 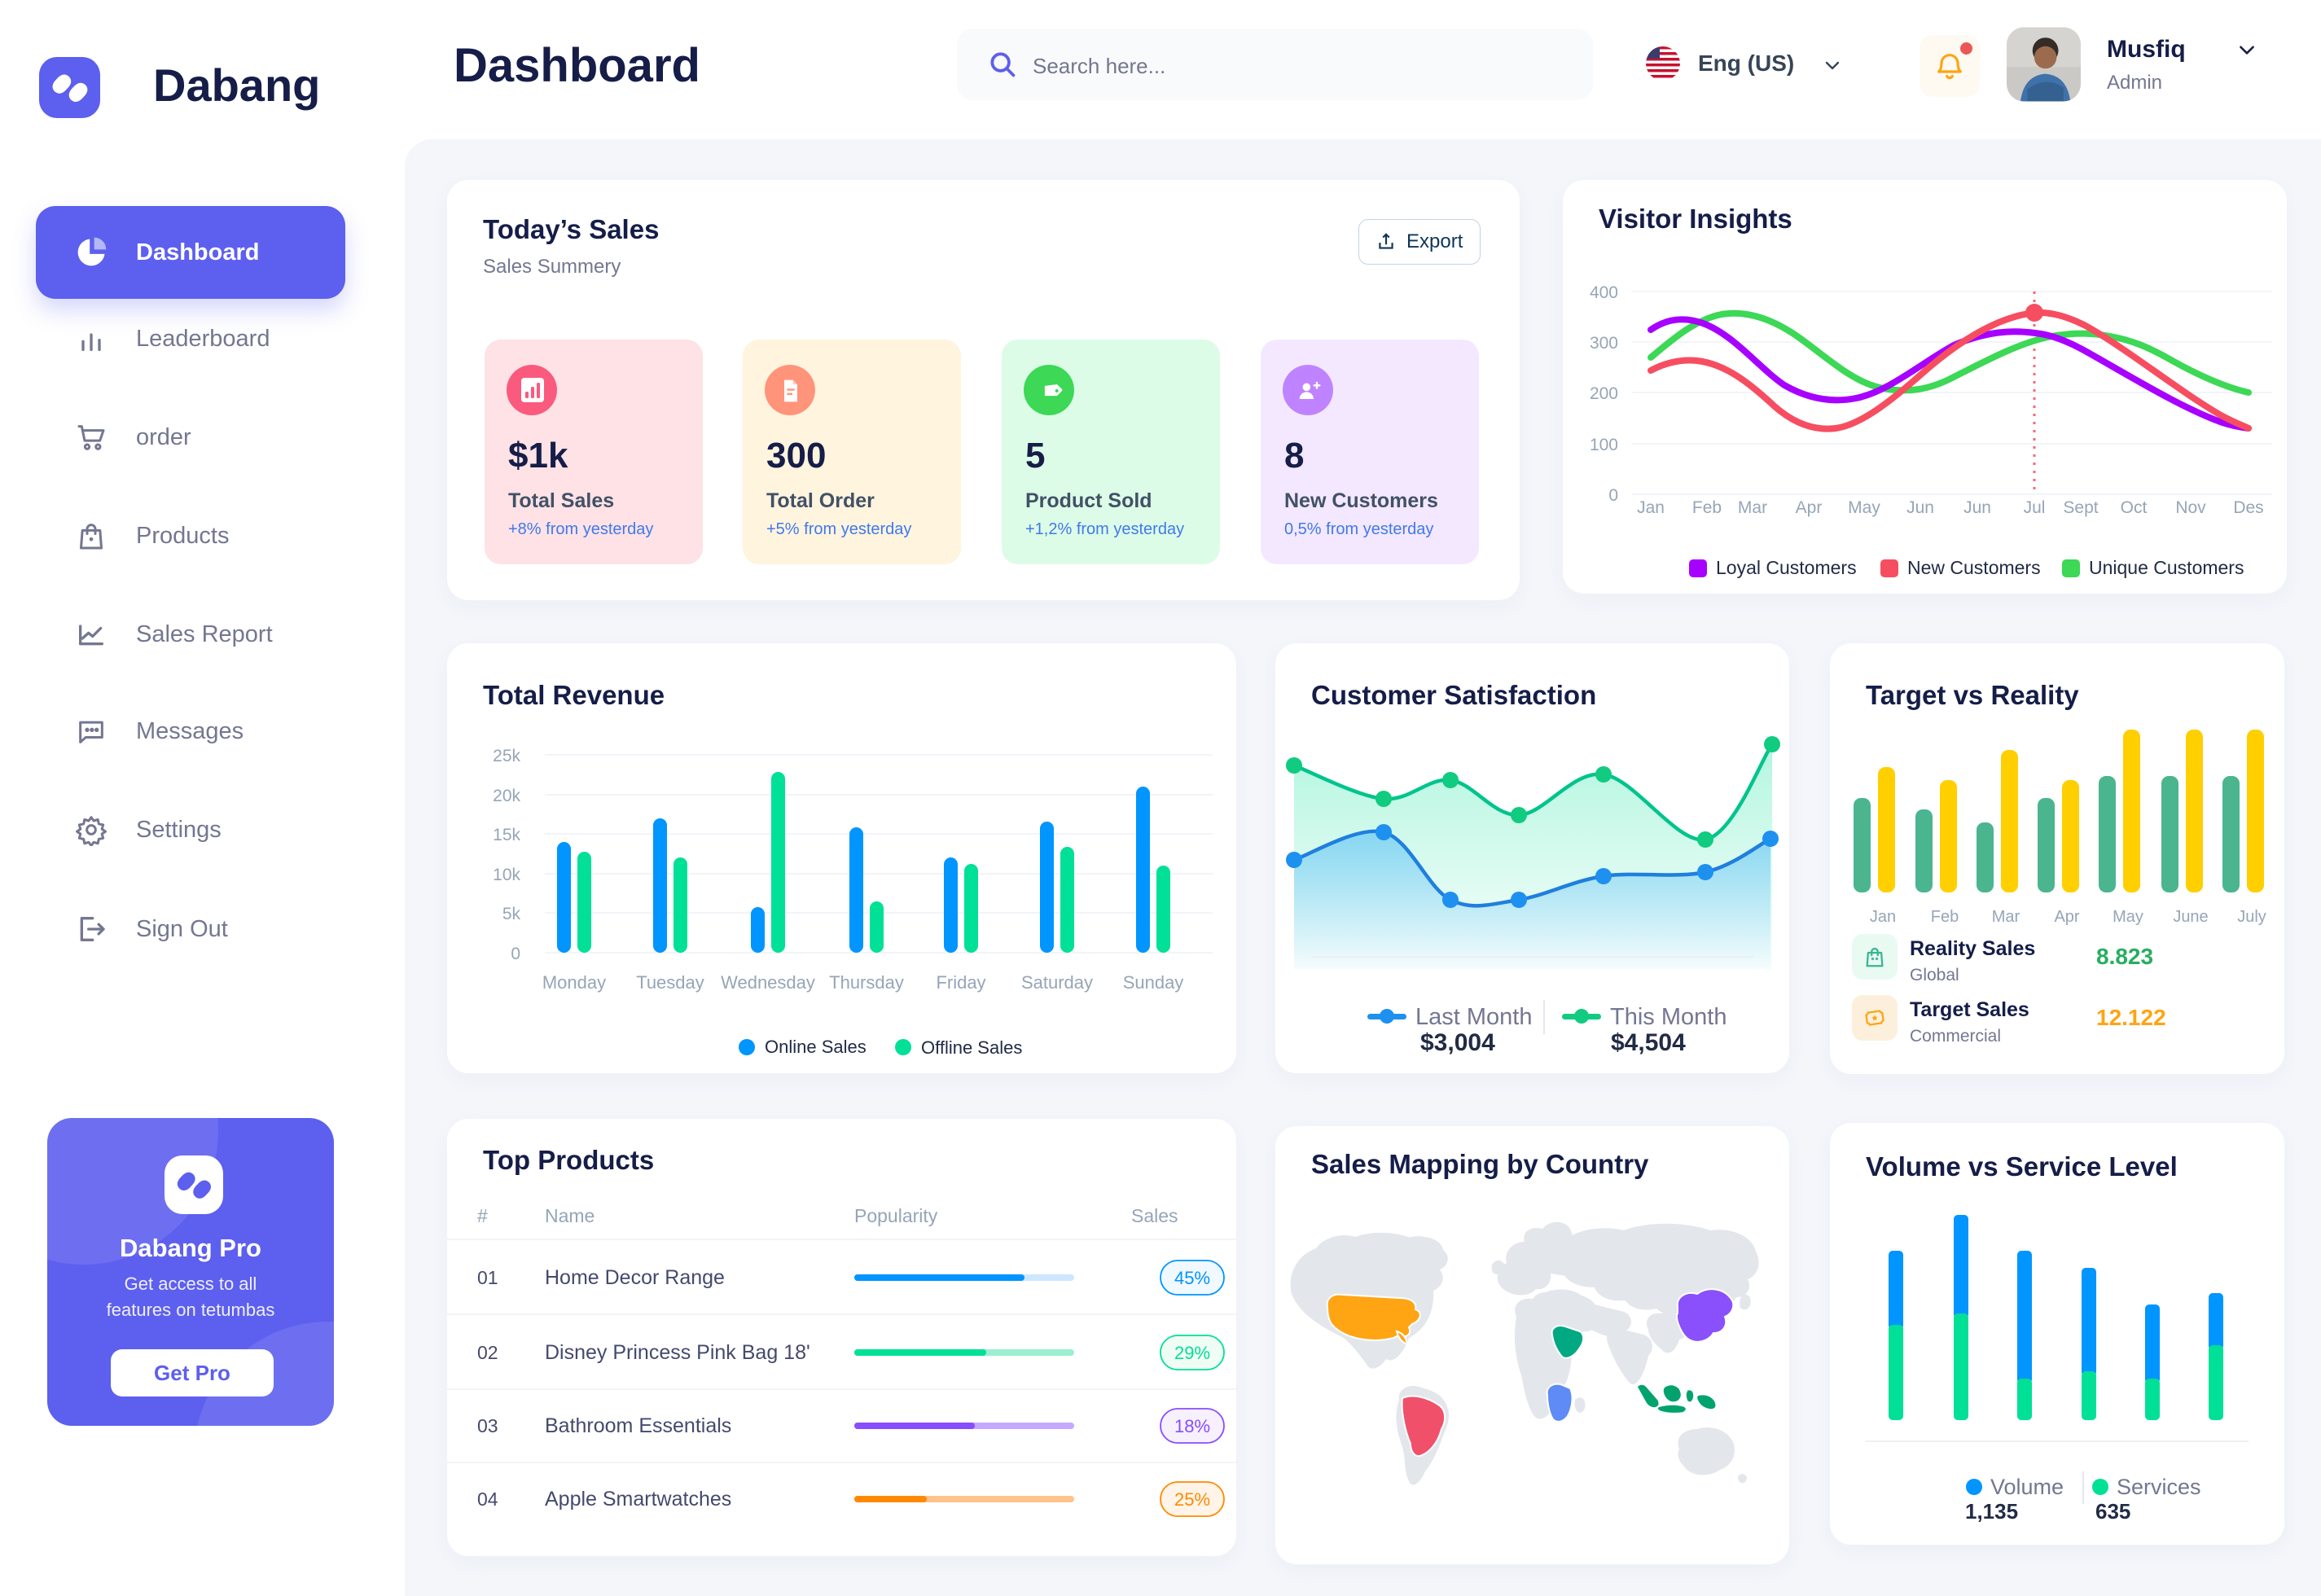 I want to click on svg-text: 18%, so click(x=1192, y=1426).